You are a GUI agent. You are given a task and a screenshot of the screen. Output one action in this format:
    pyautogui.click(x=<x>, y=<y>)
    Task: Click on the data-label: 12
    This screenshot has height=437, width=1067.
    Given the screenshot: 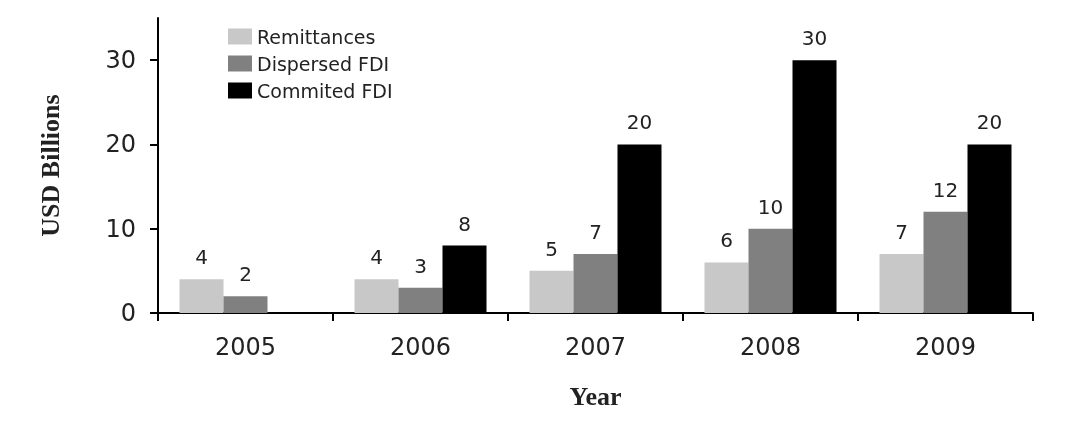 What is the action you would take?
    pyautogui.click(x=945, y=189)
    